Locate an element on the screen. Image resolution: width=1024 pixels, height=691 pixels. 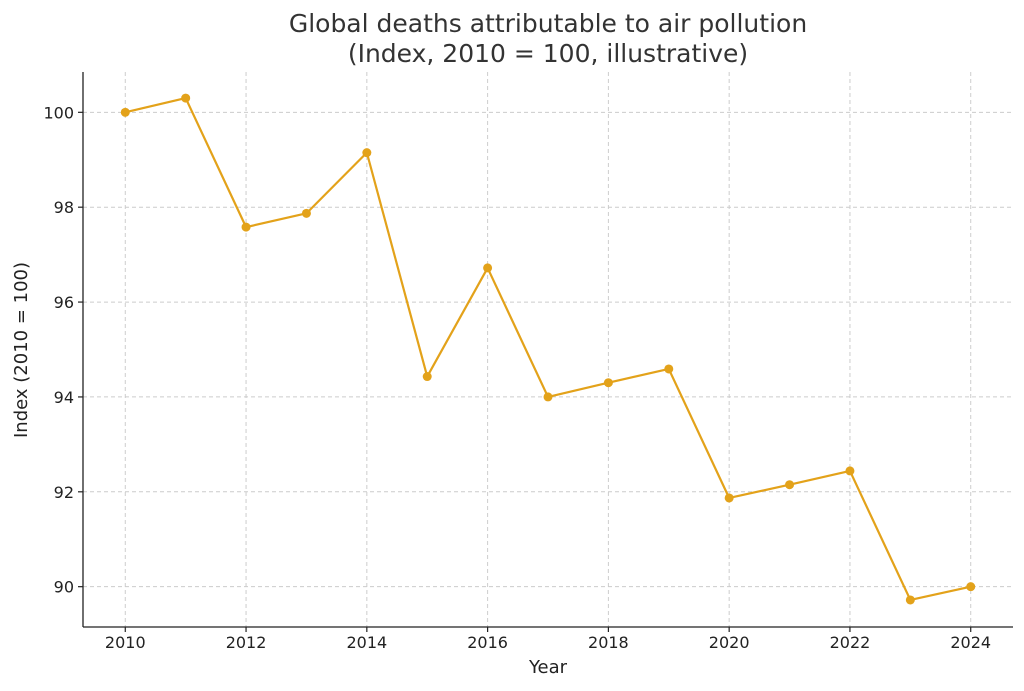
y-tick-label: 98 is located at coordinates (64, 207).